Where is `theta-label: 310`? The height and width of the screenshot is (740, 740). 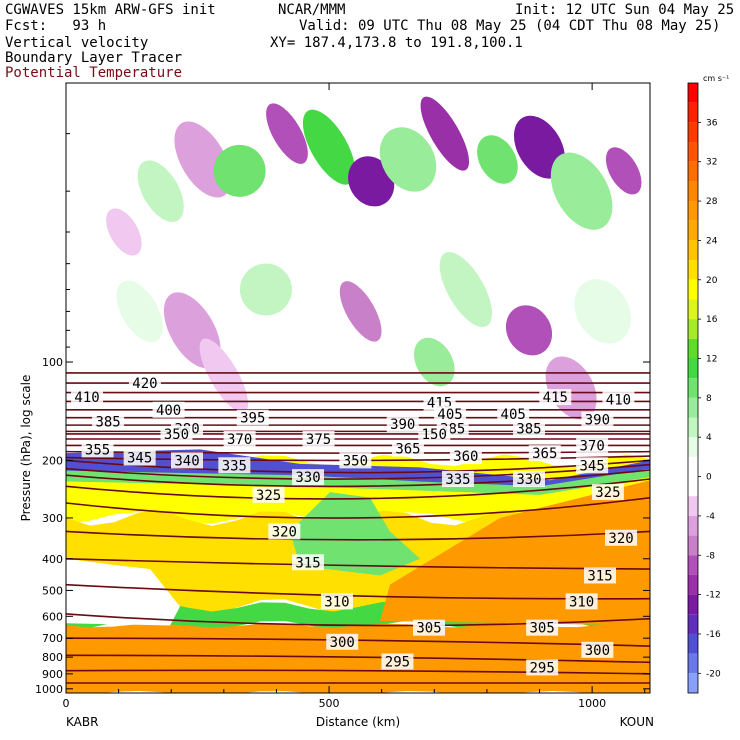
theta-label: 310 is located at coordinates (336, 601).